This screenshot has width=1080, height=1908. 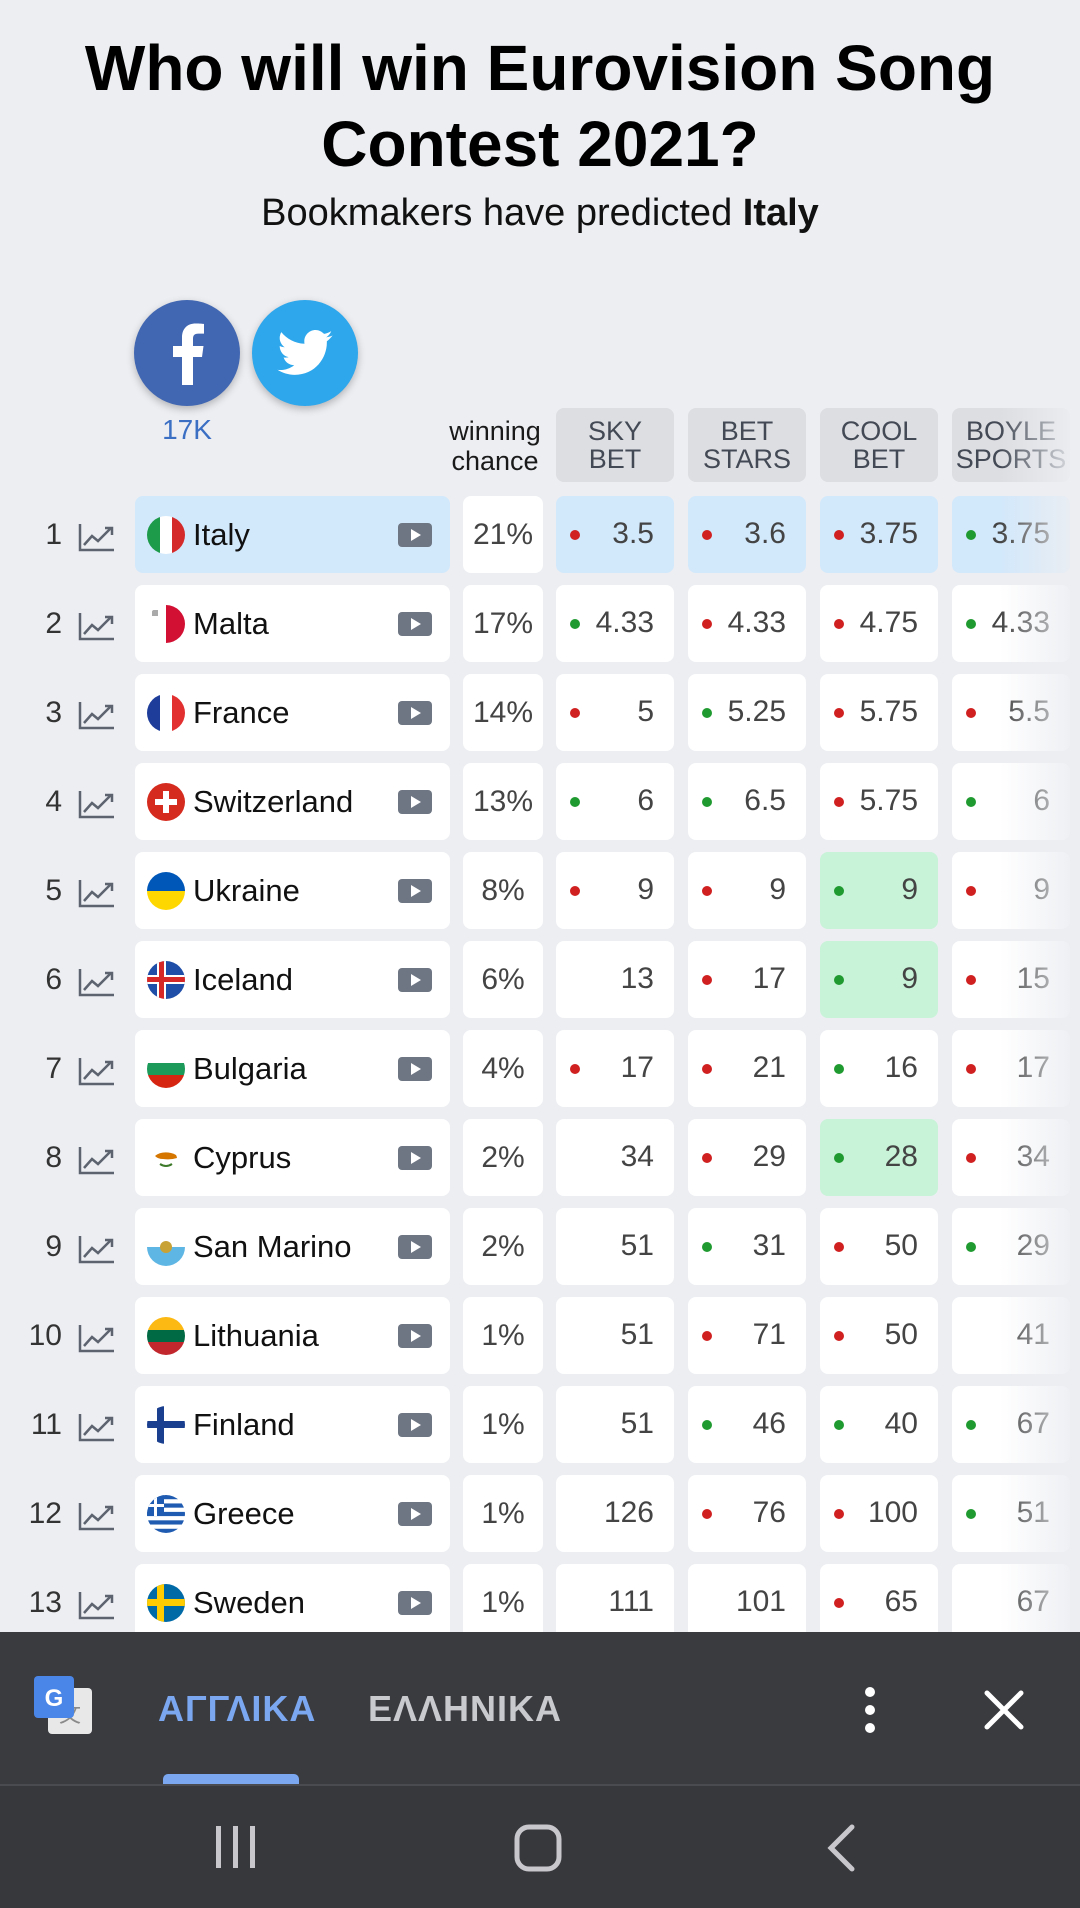 What do you see at coordinates (1011, 1513) in the screenshot?
I see `odds-cell-boylesports: 51` at bounding box center [1011, 1513].